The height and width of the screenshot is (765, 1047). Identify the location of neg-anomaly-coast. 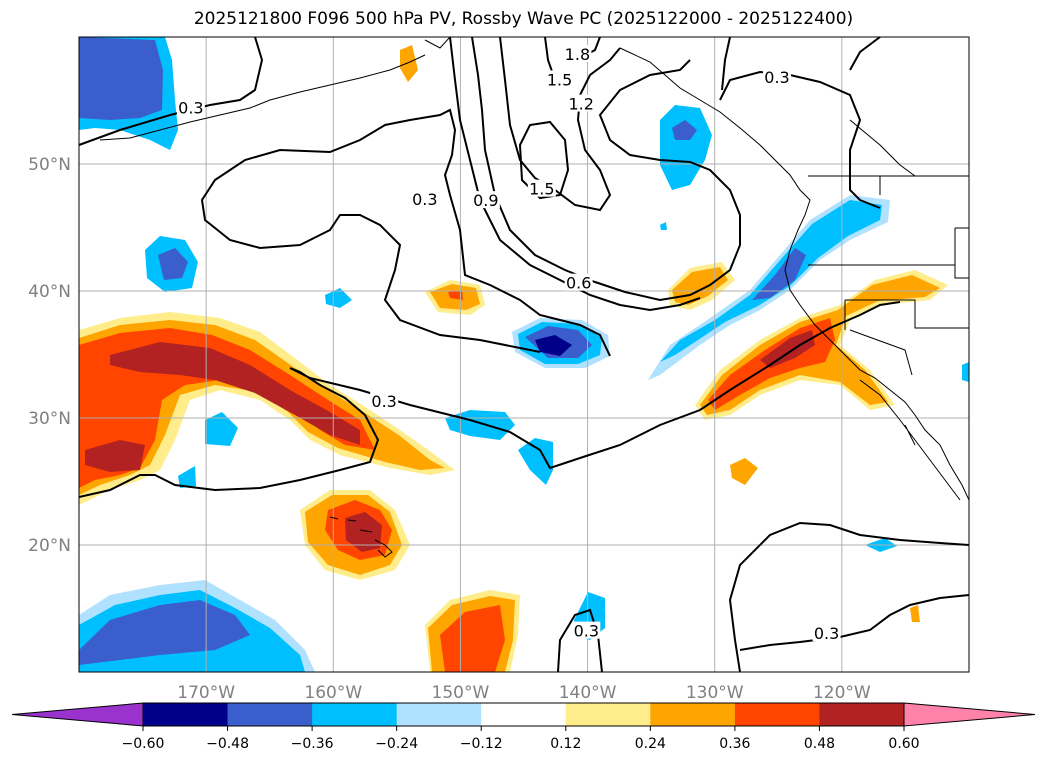
(965, 372).